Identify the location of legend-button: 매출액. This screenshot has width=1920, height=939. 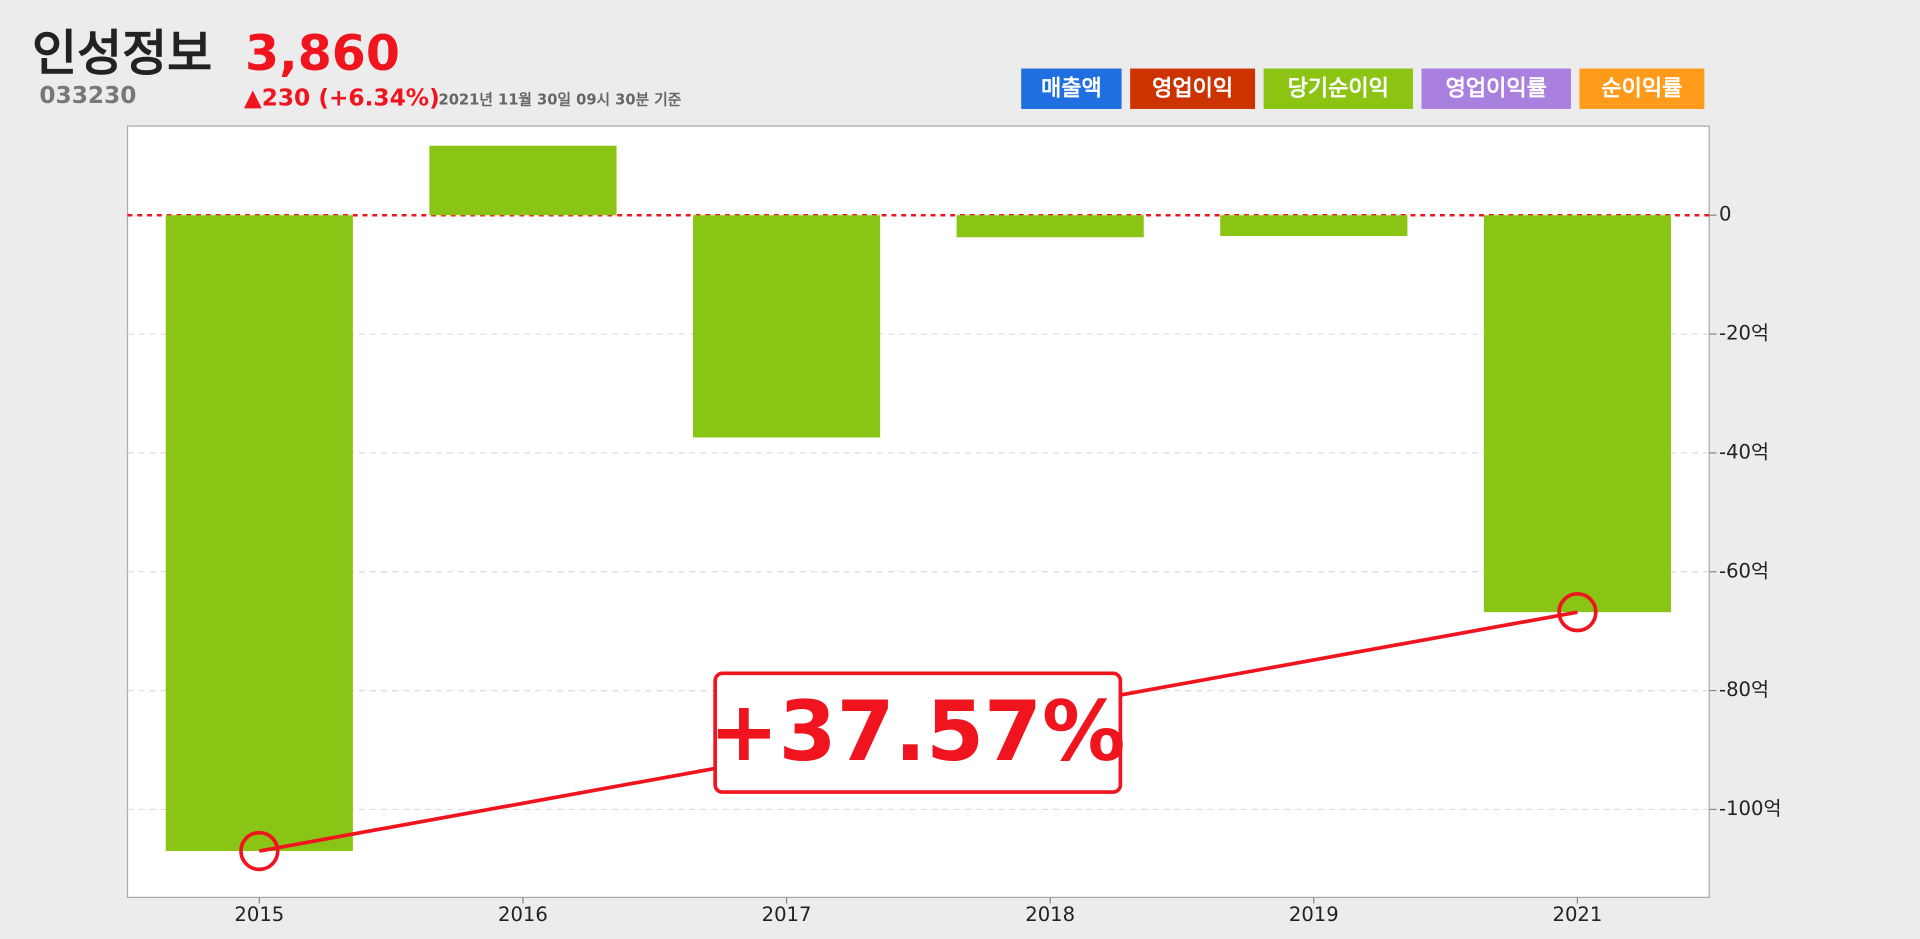
(1071, 88).